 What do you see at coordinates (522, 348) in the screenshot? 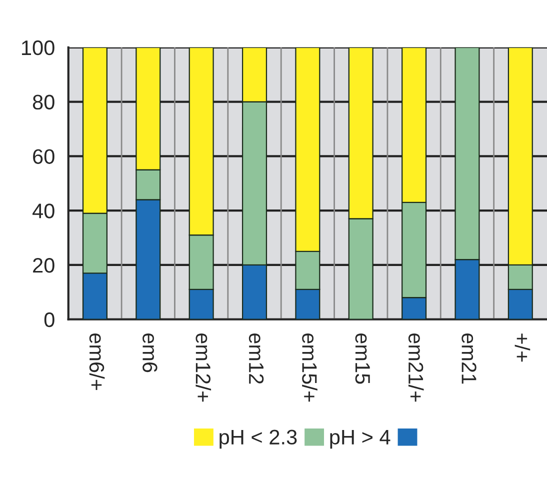
I see `x-tick-label: +/+` at bounding box center [522, 348].